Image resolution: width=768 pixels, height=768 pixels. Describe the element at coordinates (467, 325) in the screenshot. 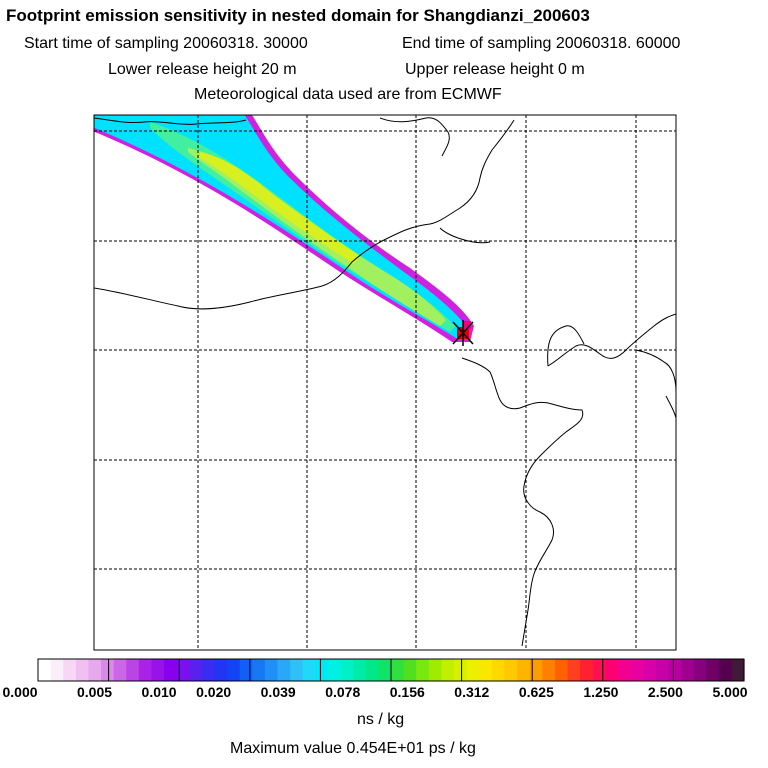

I see `receptor-cell` at that location.